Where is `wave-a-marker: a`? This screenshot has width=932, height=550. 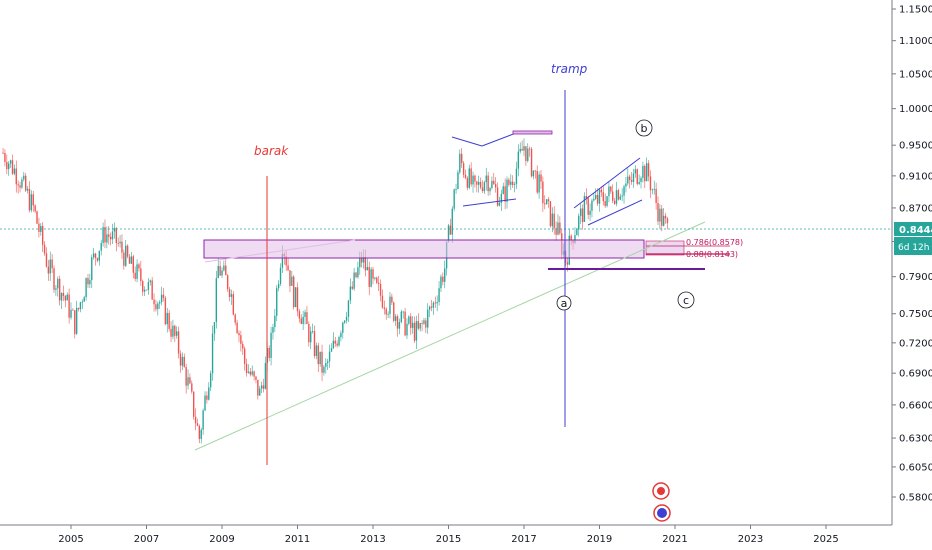
wave-a-marker: a is located at coordinates (564, 303).